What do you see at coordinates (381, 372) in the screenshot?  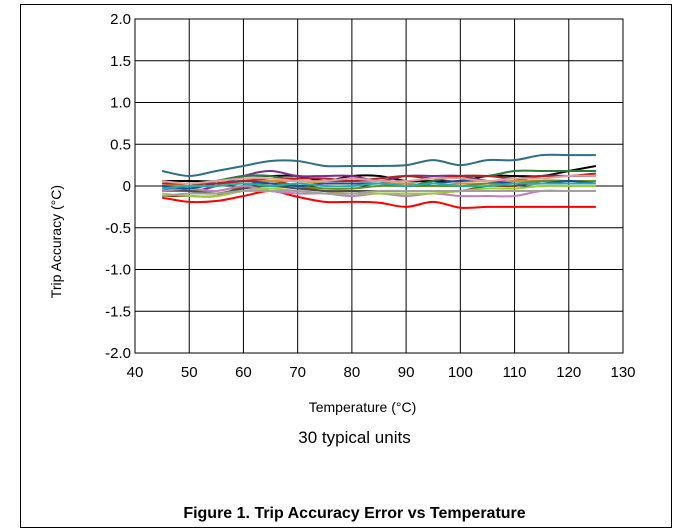 I see `x-tick-labels: 40 50 60 70 80 90 100 110 120 130` at bounding box center [381, 372].